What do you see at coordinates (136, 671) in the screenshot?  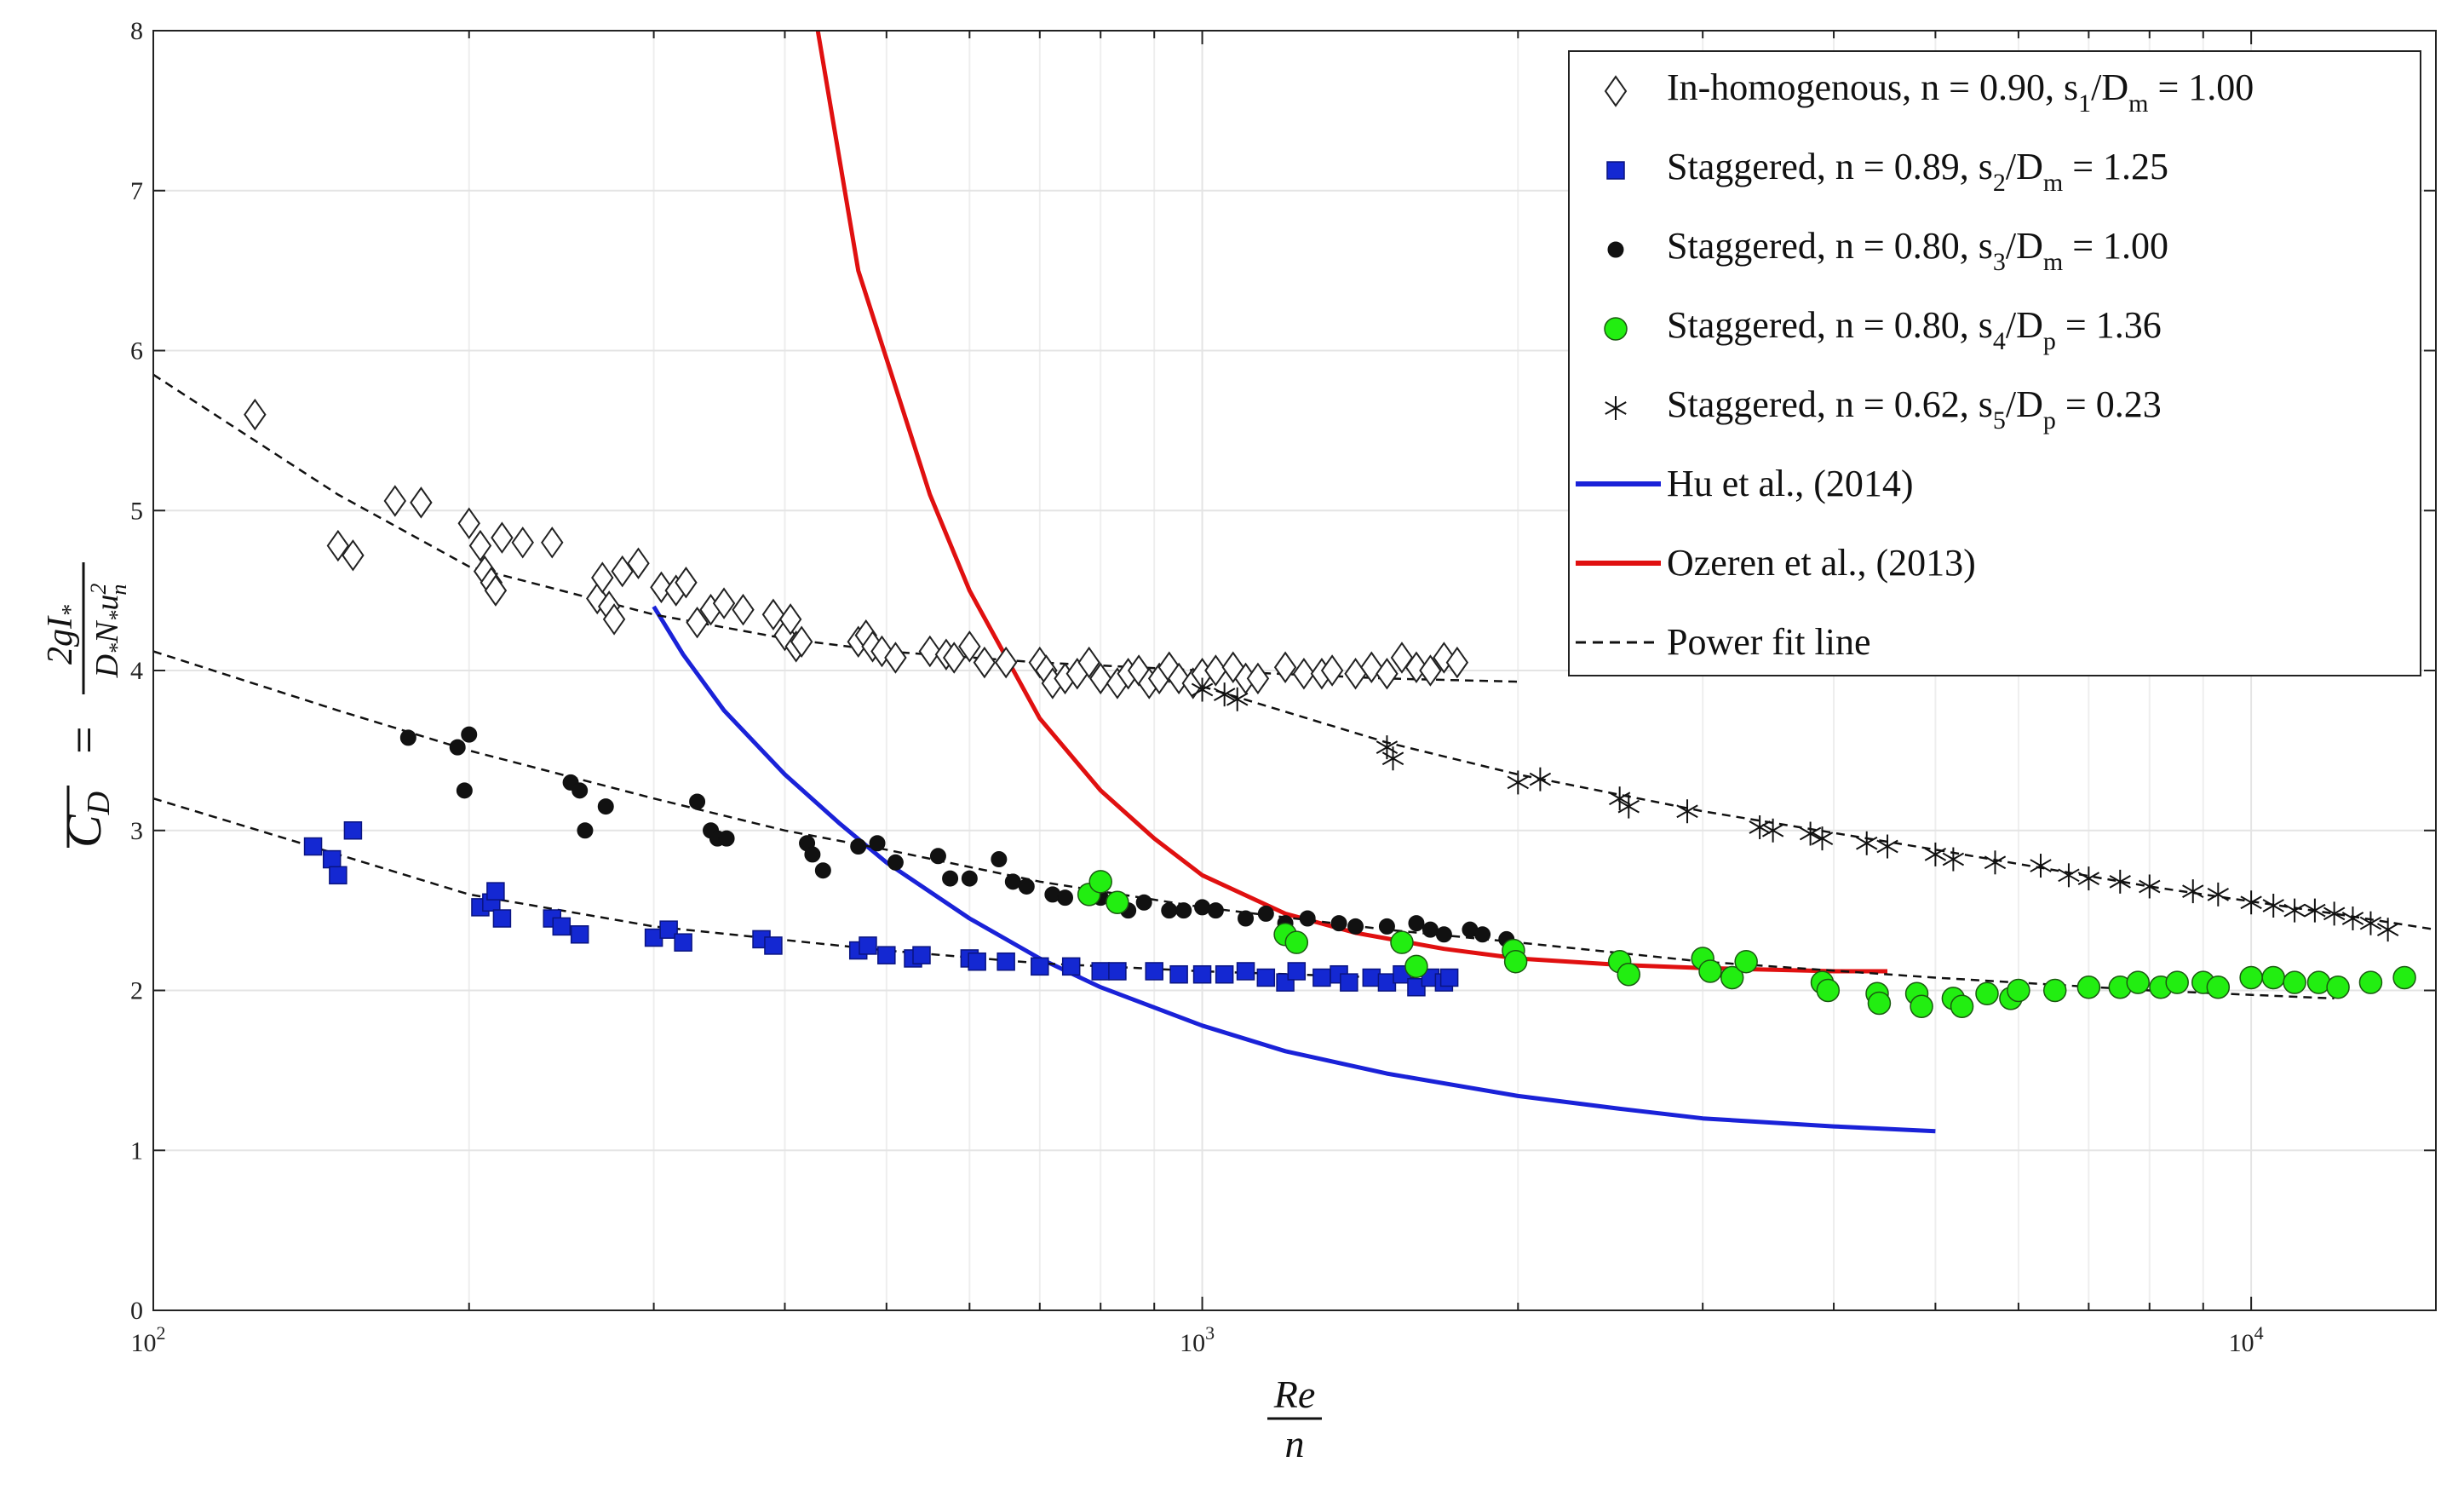 I see `y-tick-label: 4` at bounding box center [136, 671].